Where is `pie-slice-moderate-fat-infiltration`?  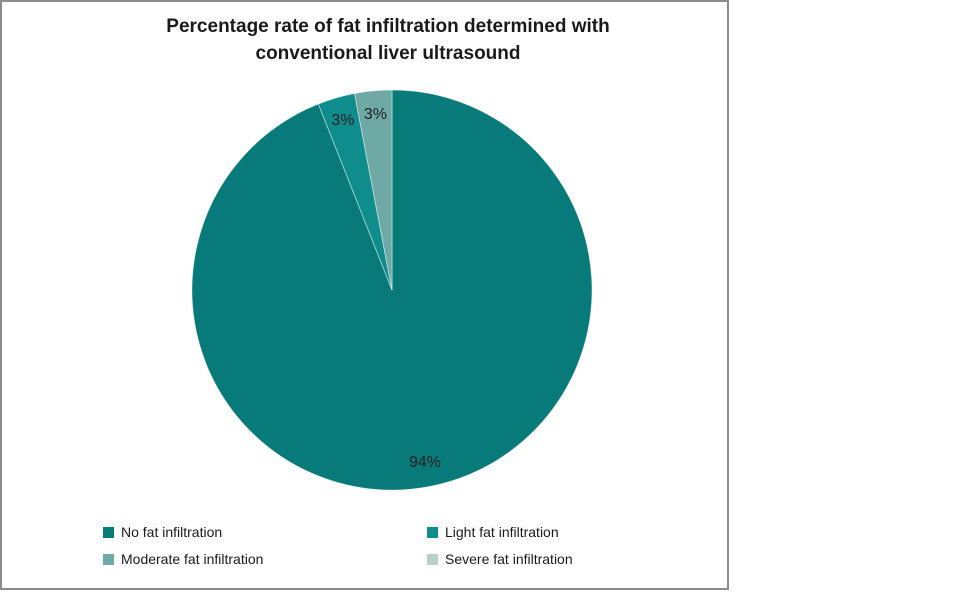
pie-slice-moderate-fat-infiltration is located at coordinates (373, 190).